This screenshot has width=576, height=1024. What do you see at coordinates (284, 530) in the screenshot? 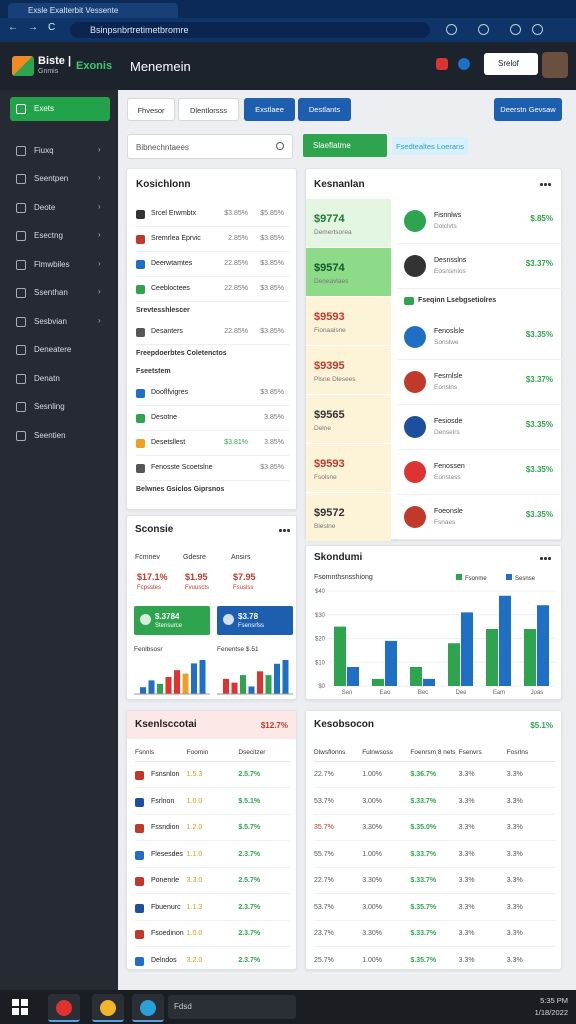
I see `menu-dot` at bounding box center [284, 530].